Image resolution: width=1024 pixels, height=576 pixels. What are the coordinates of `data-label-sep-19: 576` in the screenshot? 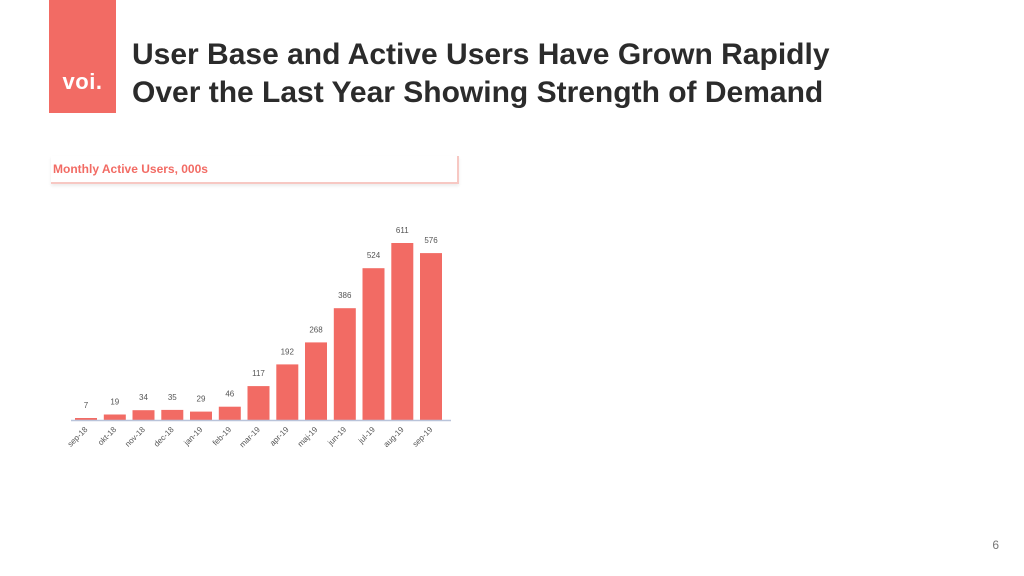 It's located at (431, 240).